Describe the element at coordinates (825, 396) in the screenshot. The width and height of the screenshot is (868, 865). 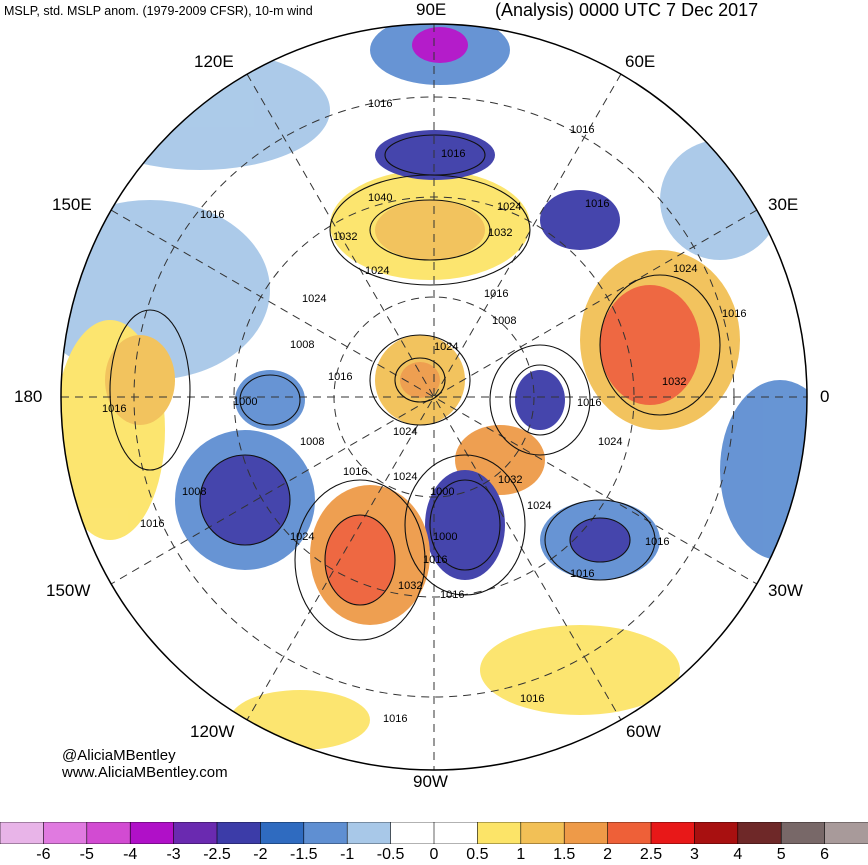
I see `lon-label-0: 0` at that location.